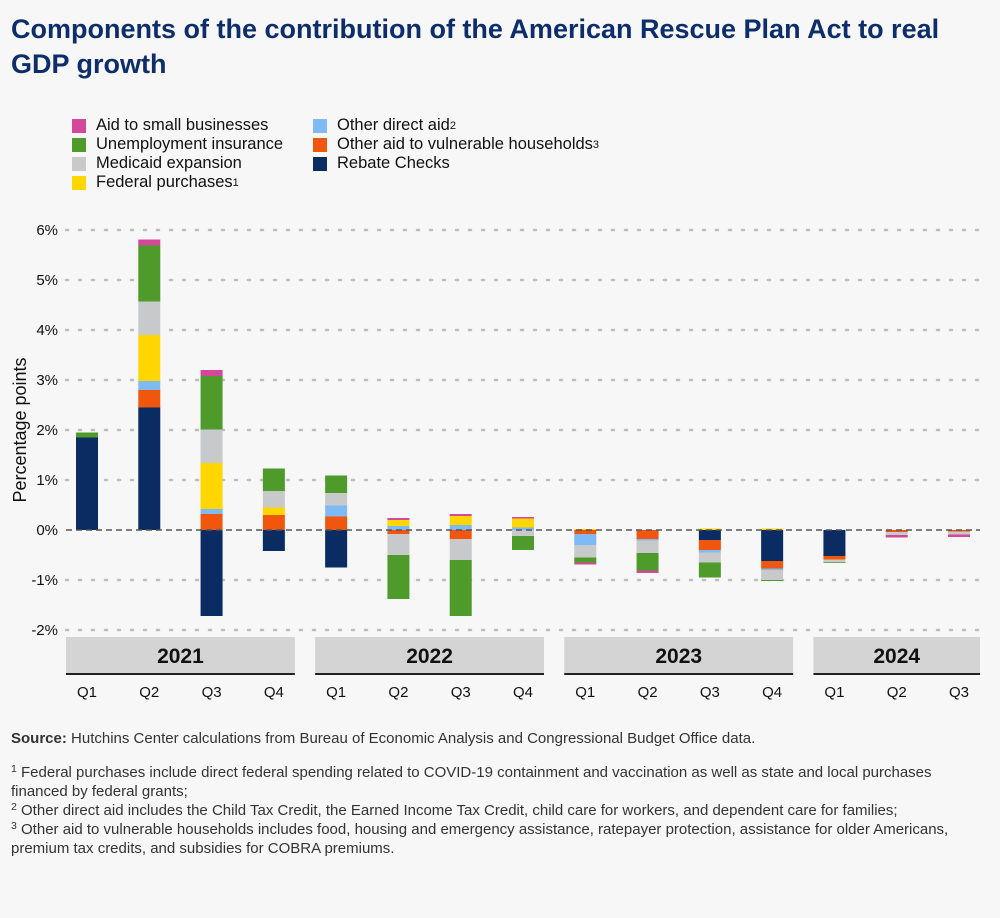  Describe the element at coordinates (47, 380) in the screenshot. I see `y-tick-label: 3%` at that location.